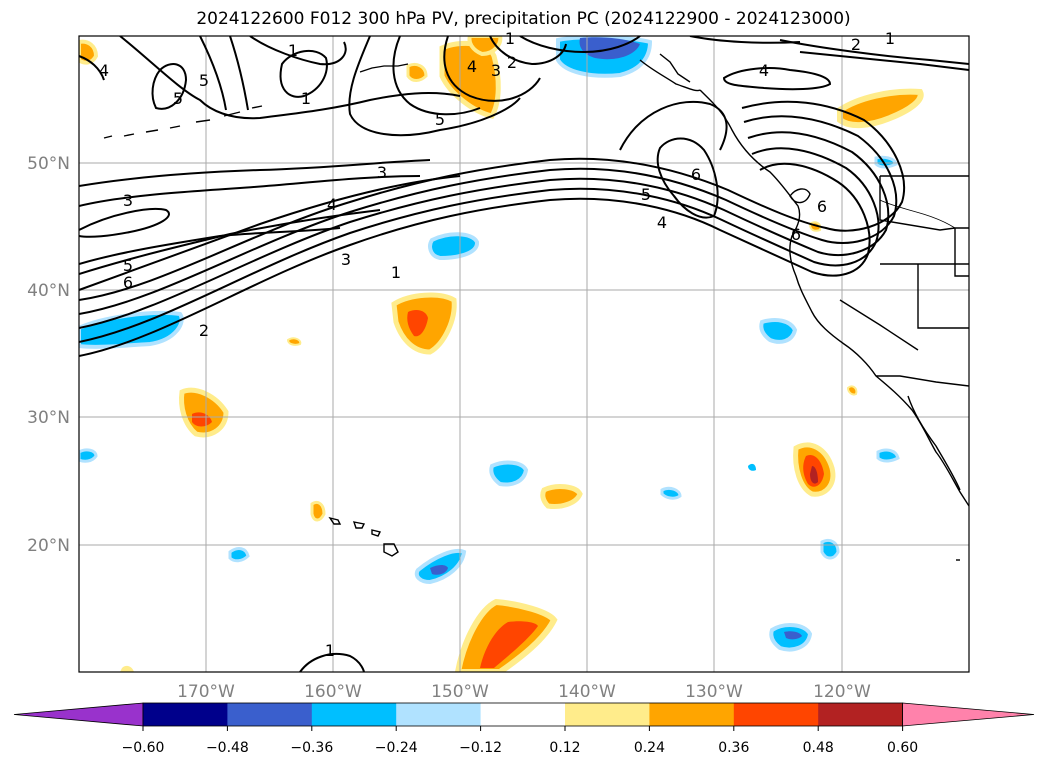 Image resolution: width=1047 pixels, height=765 pixels. I want to click on colorbar-tick-label: 0.60, so click(902, 748).